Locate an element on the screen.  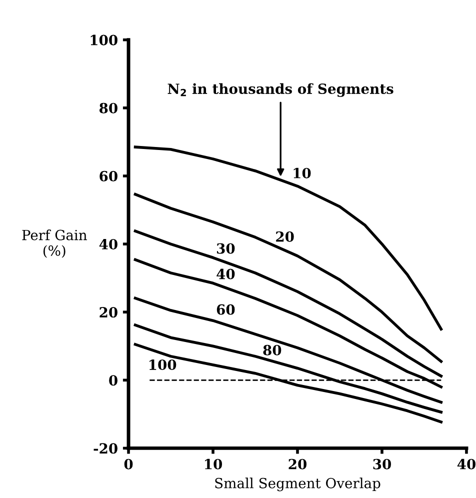
series-label: 80 is located at coordinates (272, 350).